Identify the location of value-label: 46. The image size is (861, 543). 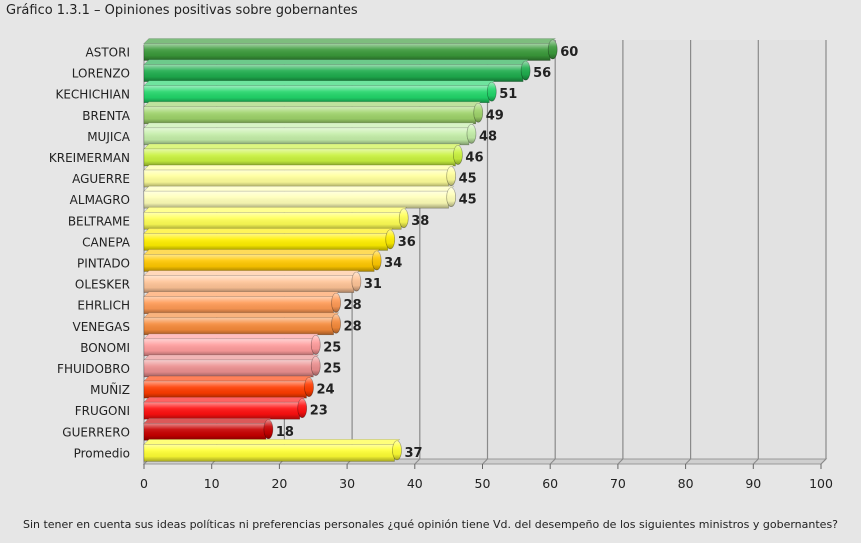
(474, 158).